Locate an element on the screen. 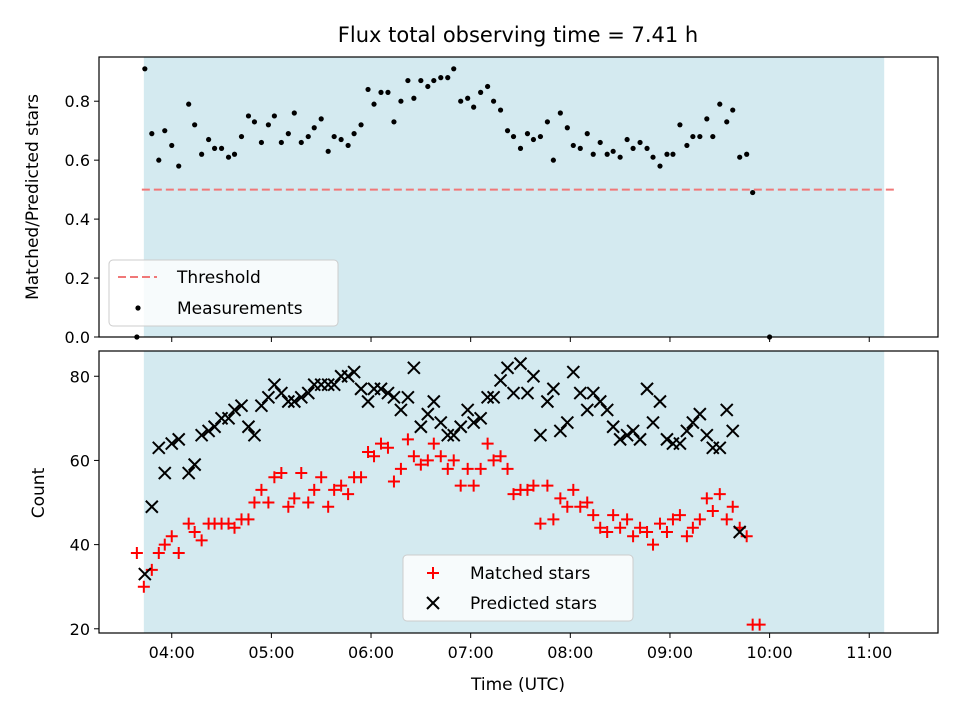  x-axis-label: Time (UTC) is located at coordinates (517, 685).